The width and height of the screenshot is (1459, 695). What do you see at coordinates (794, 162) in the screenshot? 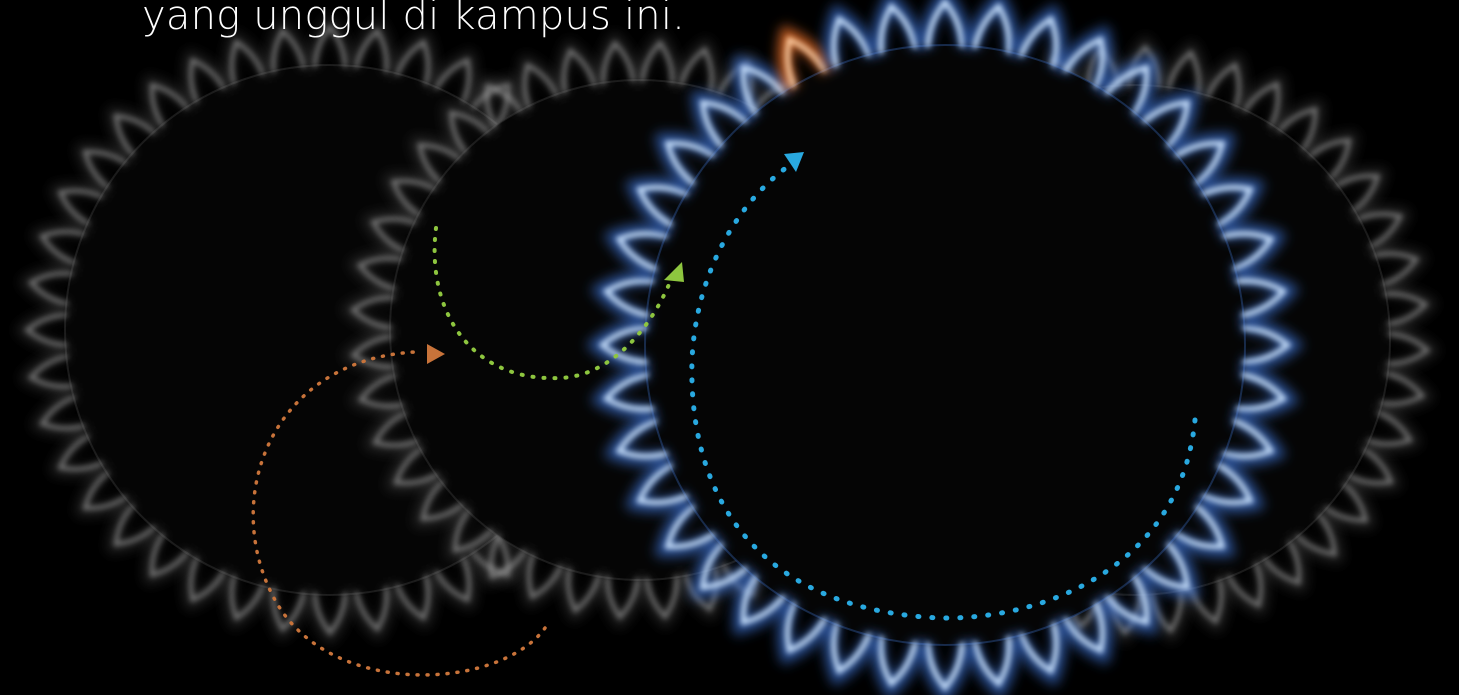
I see `blue-arrow-icon` at bounding box center [794, 162].